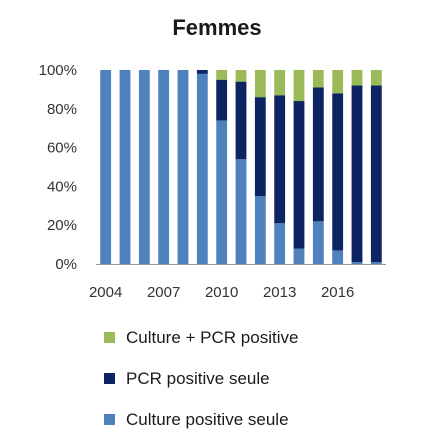 This screenshot has height=441, width=435. Describe the element at coordinates (207, 419) in the screenshot. I see `legend-label: Culture positive seule` at that location.